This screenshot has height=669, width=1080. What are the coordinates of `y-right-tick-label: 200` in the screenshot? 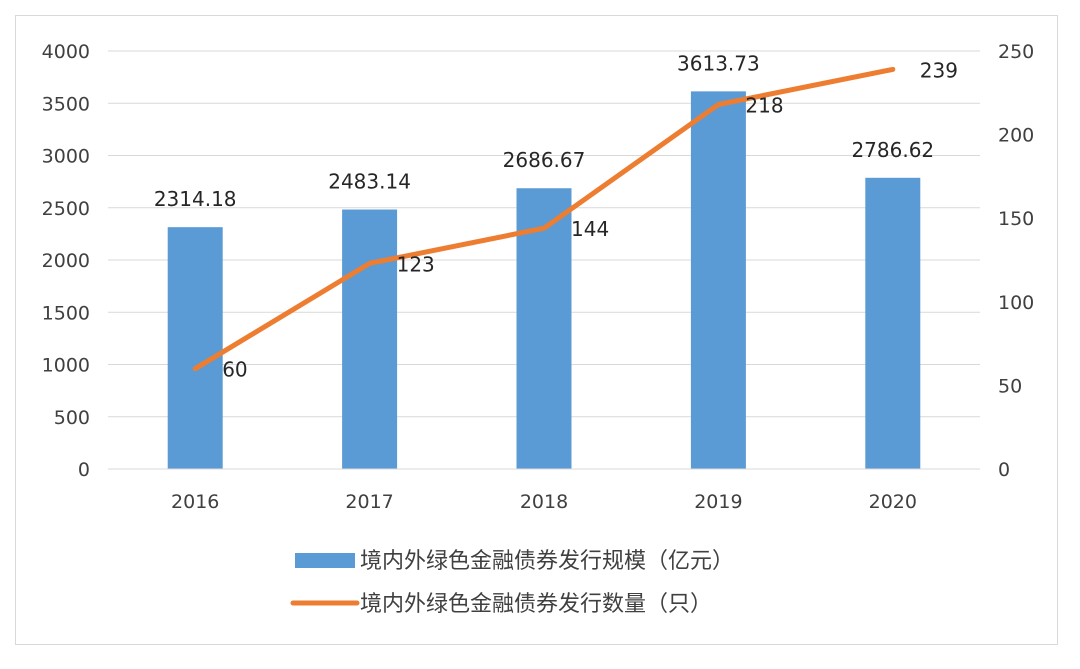 It's located at (1016, 136).